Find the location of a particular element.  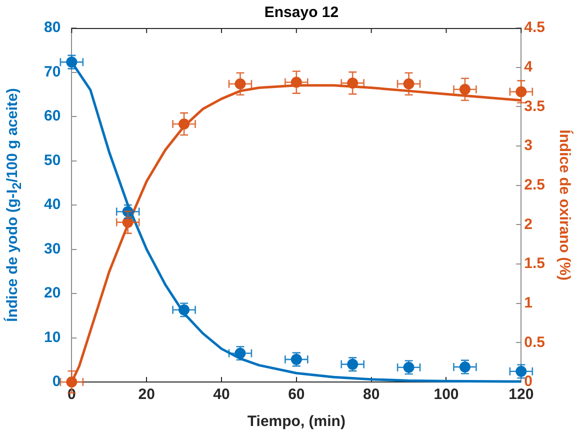

y-tick-label: 40 is located at coordinates (52, 205).